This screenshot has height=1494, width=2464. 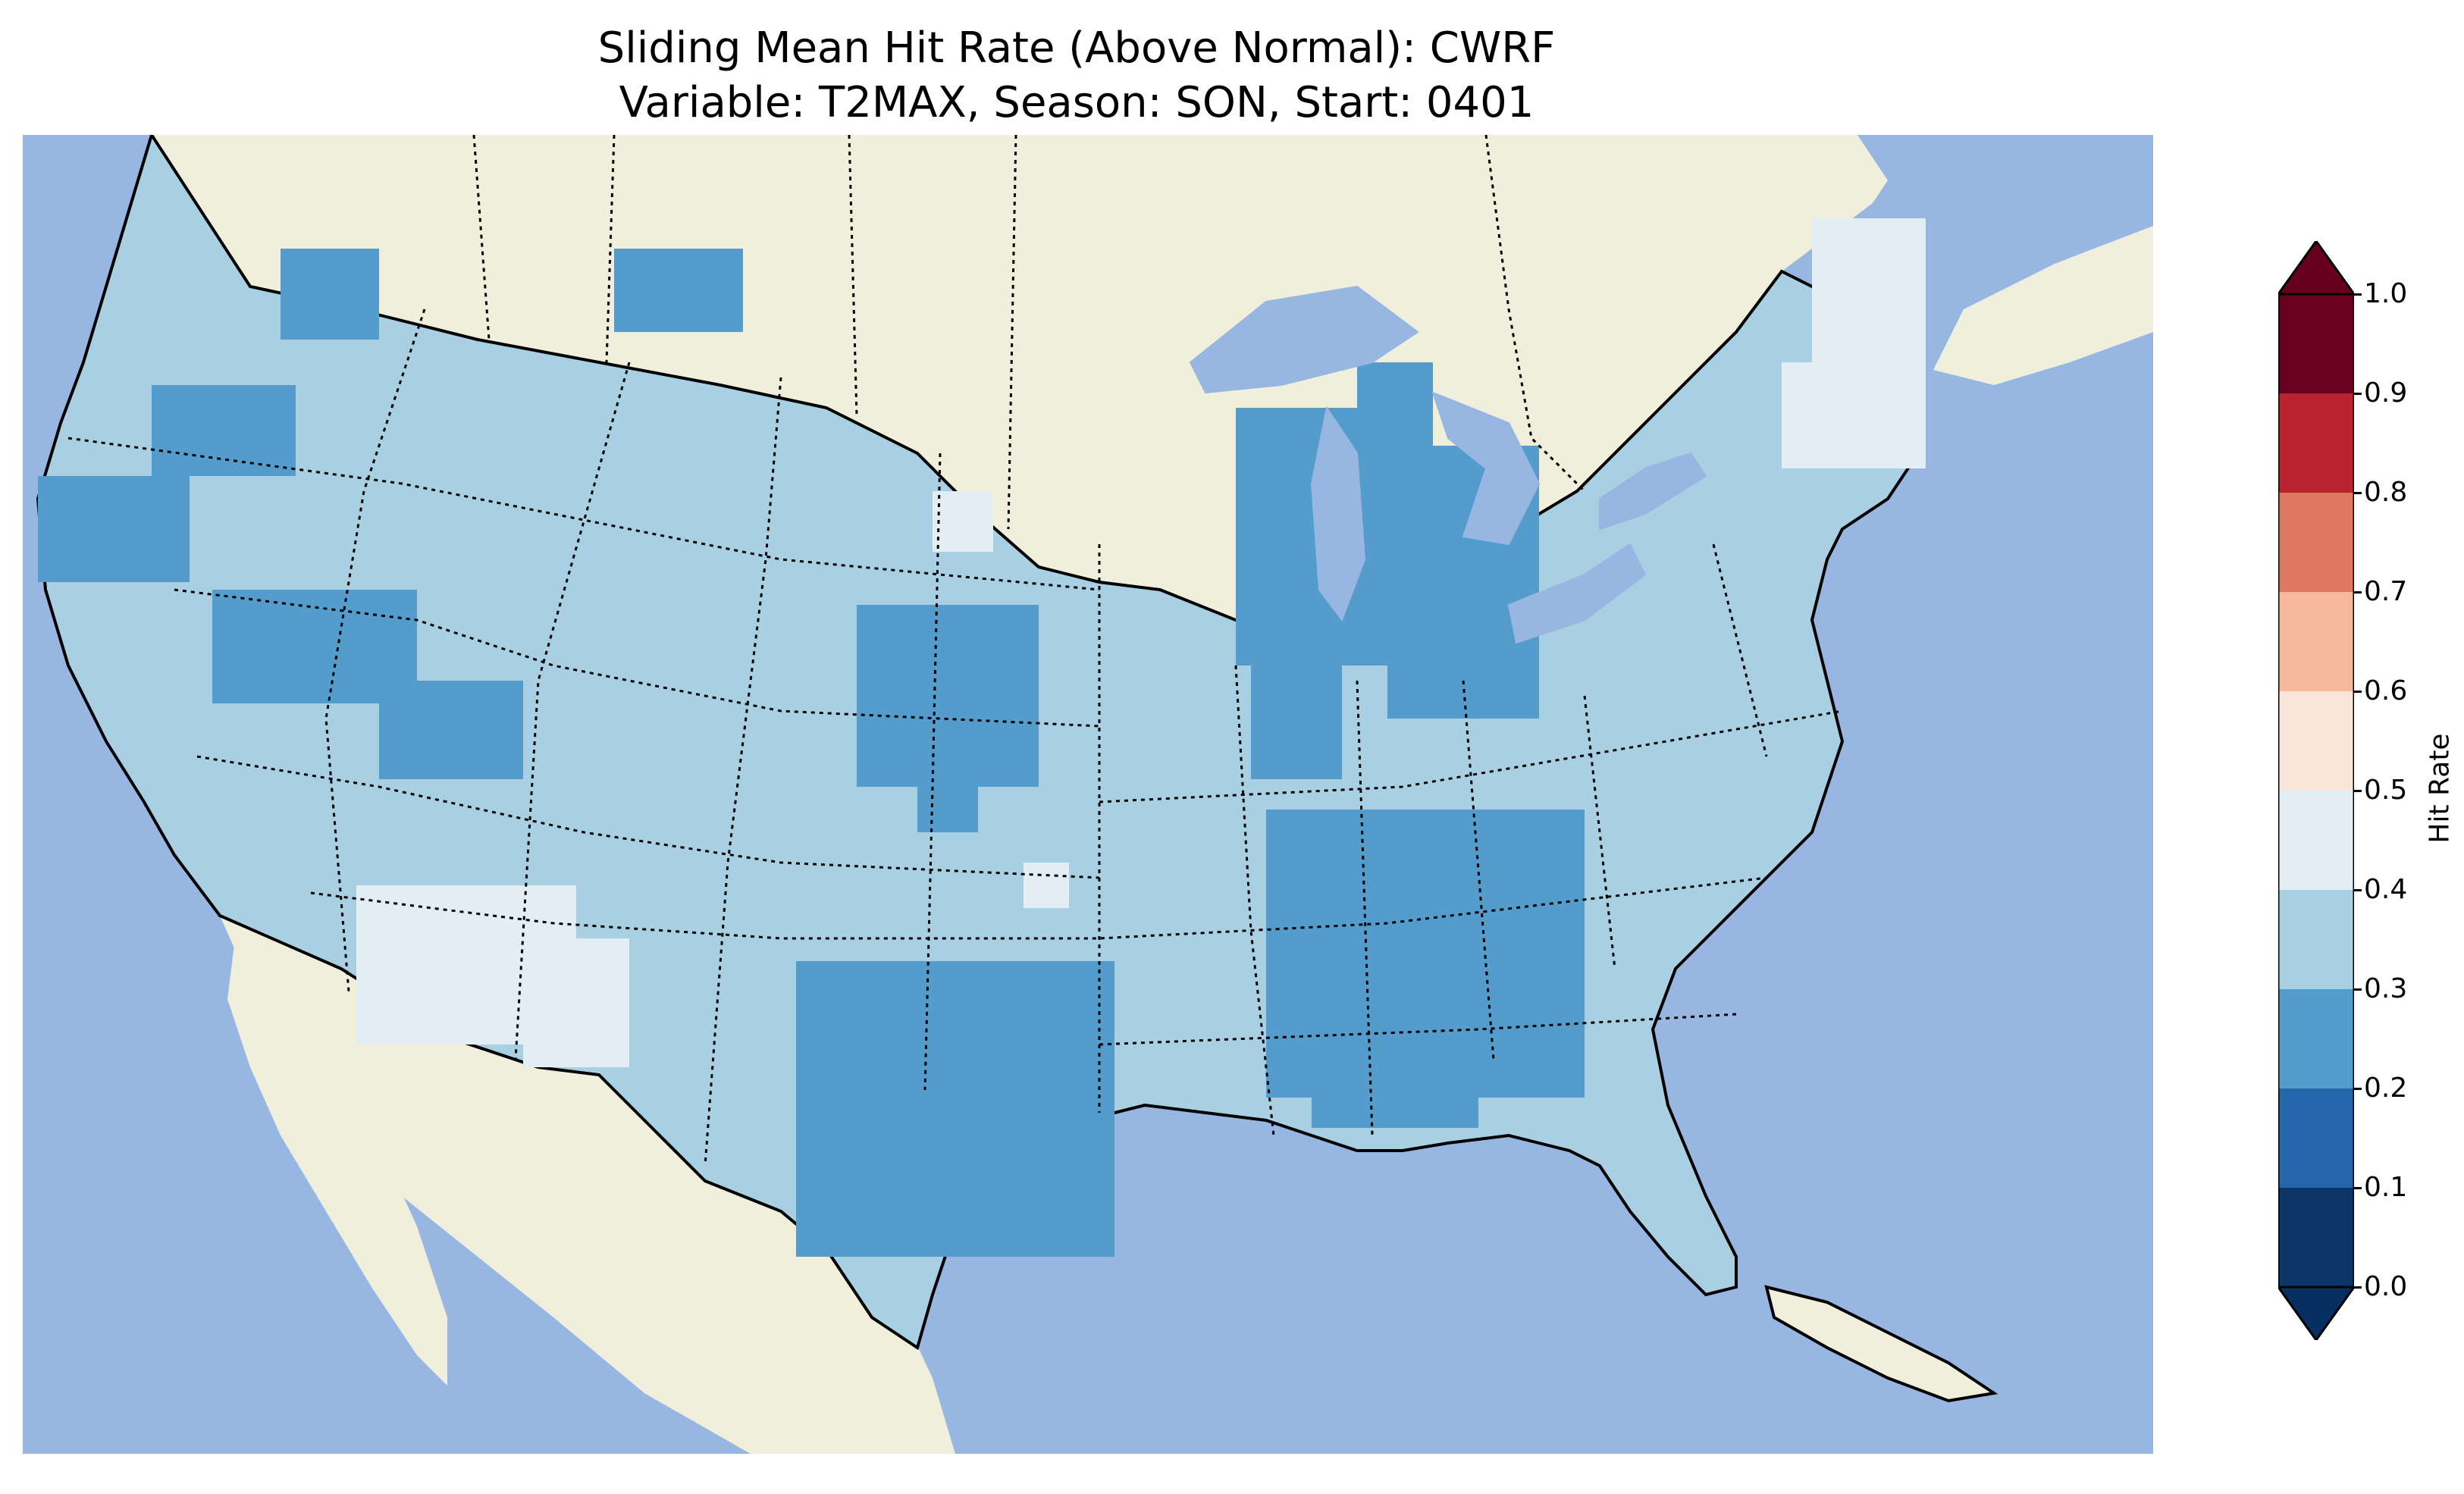 I want to click on mexico-land, so click(x=587, y=1185).